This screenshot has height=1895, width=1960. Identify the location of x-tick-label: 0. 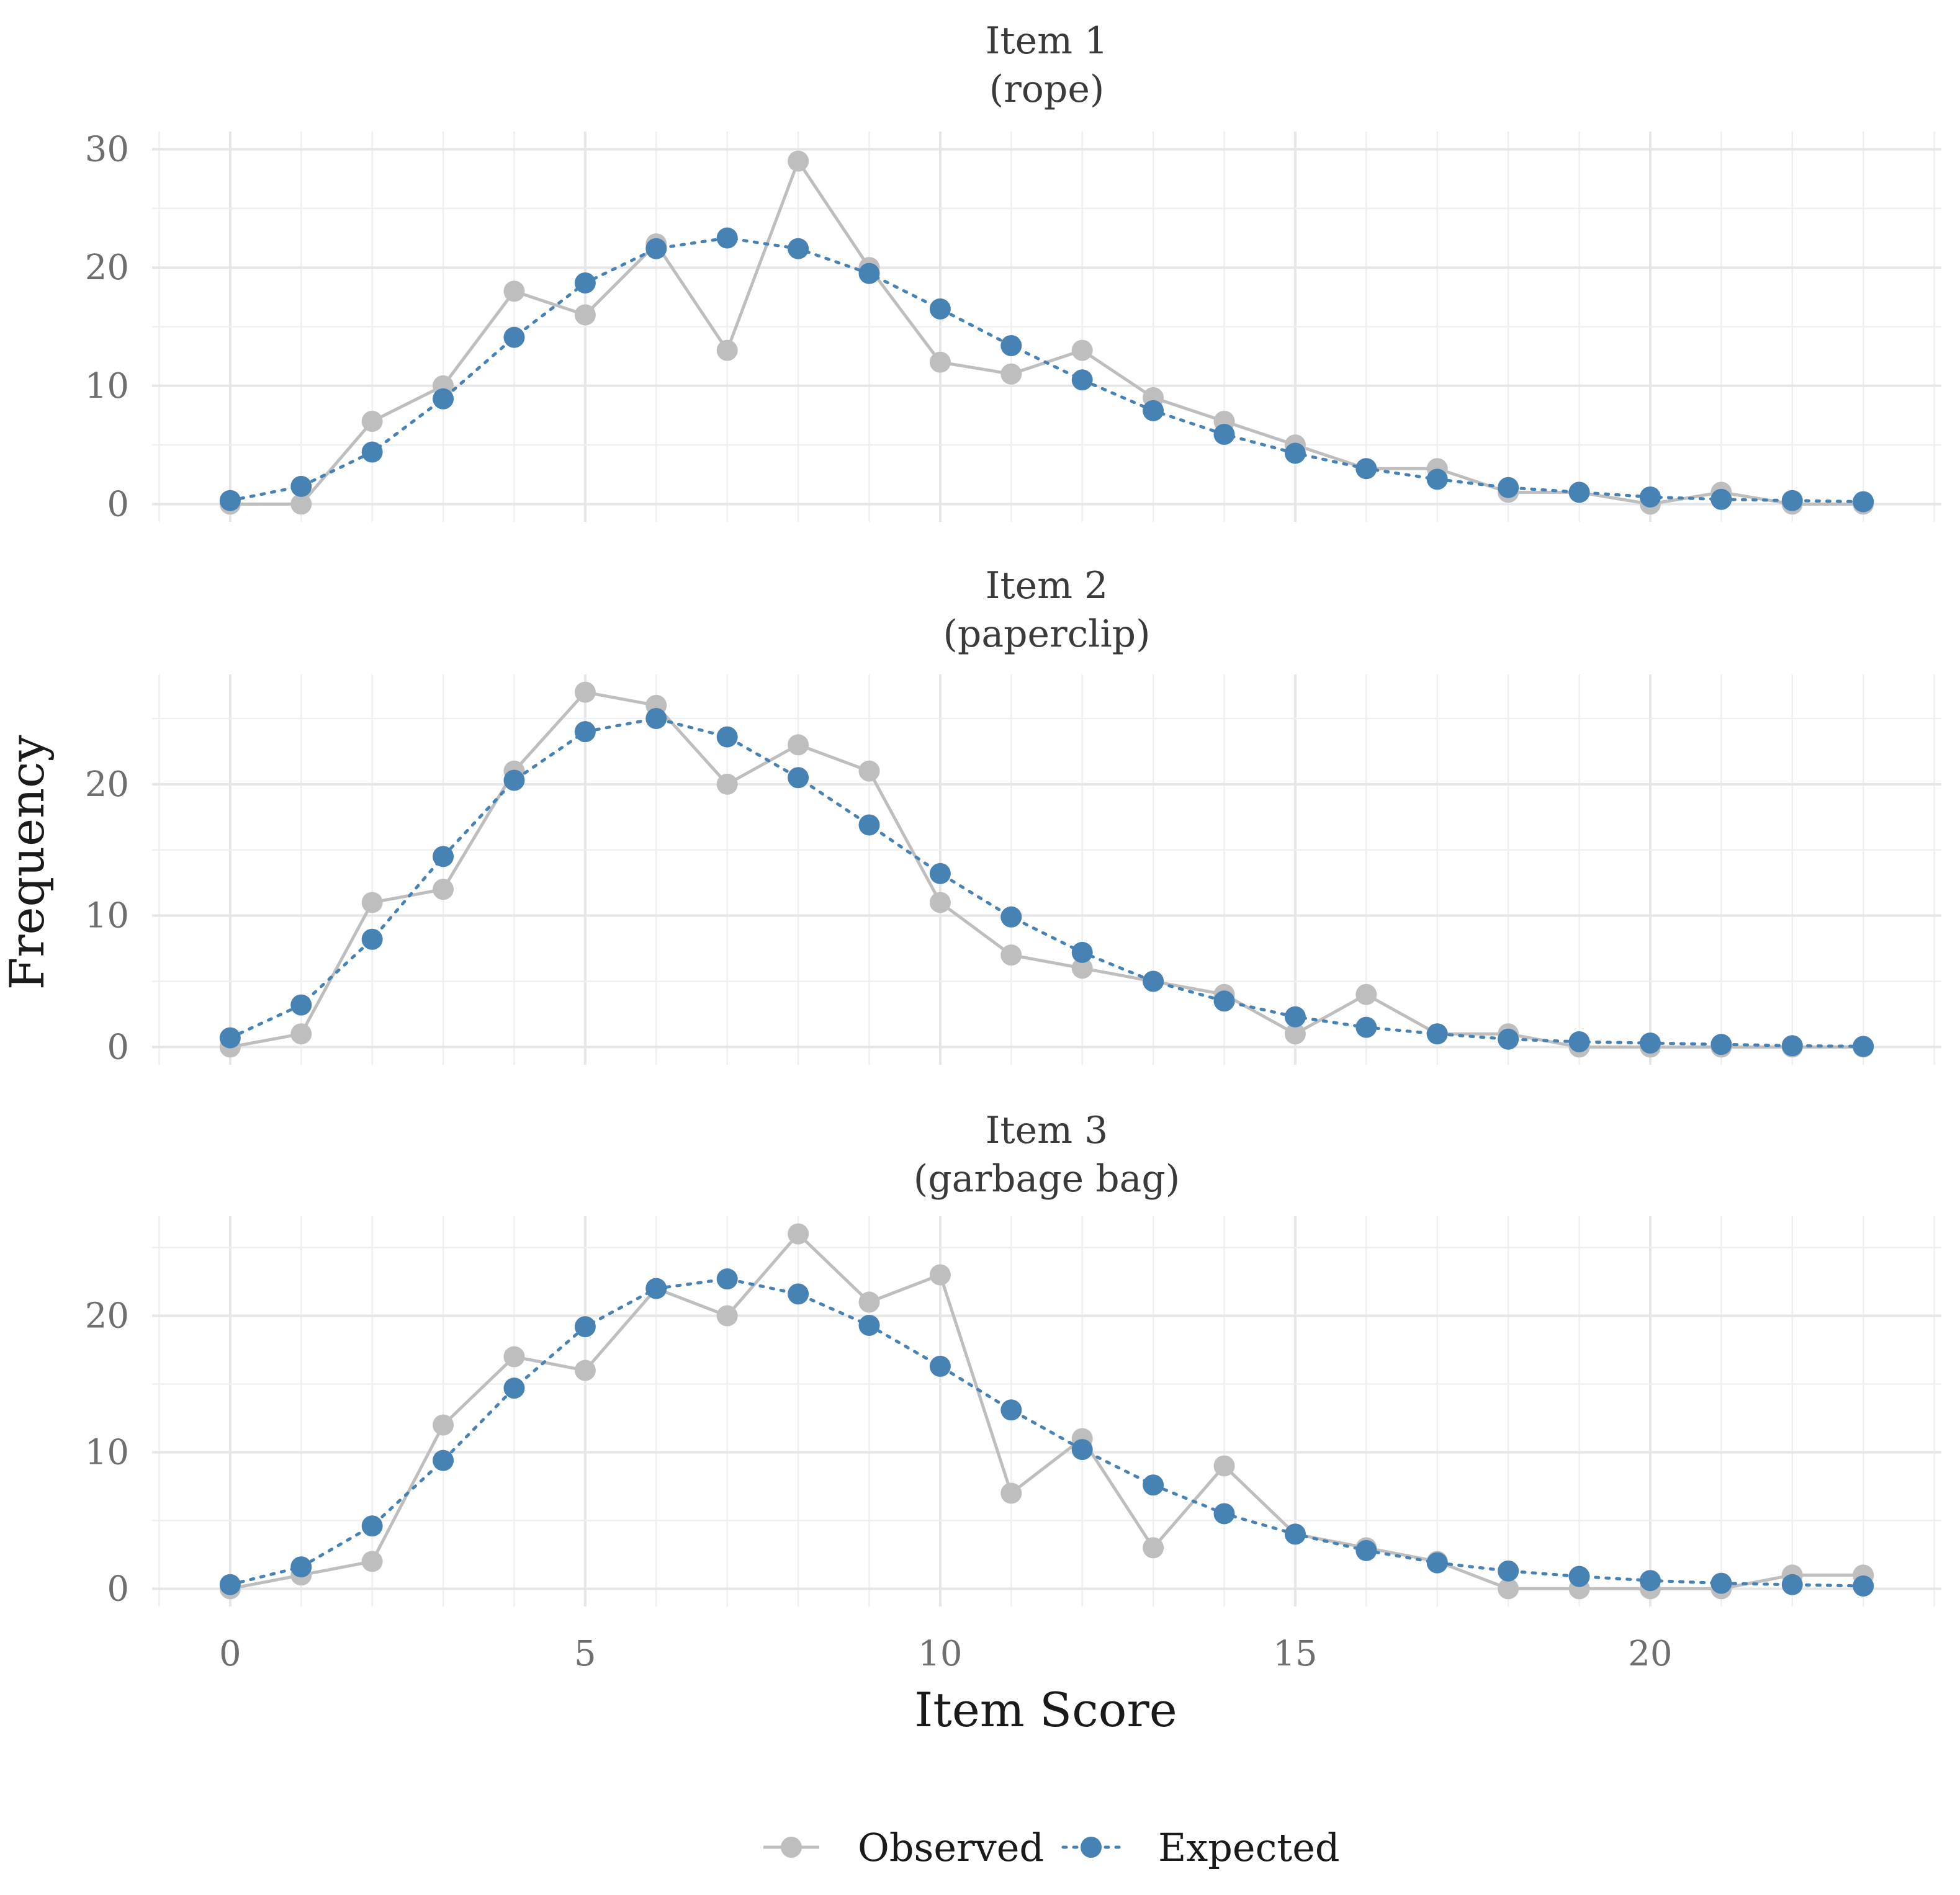
(230, 1654).